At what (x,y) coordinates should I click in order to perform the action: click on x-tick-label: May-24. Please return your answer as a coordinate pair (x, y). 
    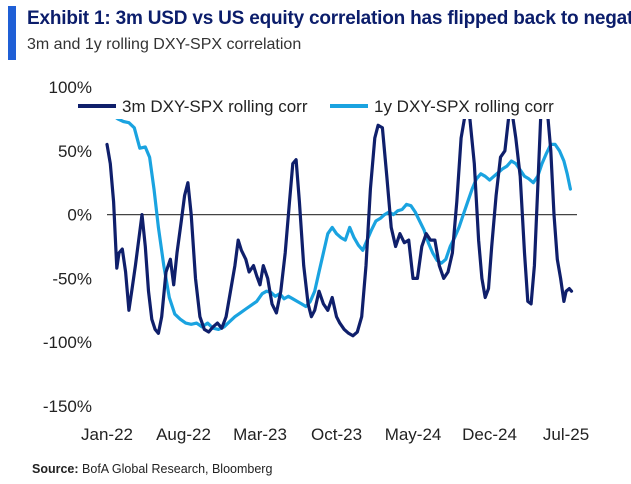
    Looking at the image, I should click on (413, 434).